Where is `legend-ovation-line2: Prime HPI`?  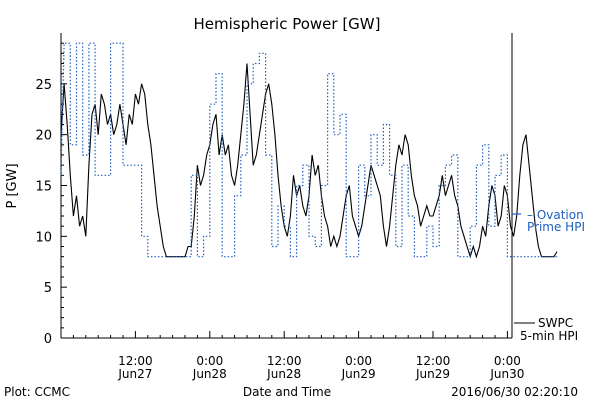
legend-ovation-line2: Prime HPI is located at coordinates (556, 227).